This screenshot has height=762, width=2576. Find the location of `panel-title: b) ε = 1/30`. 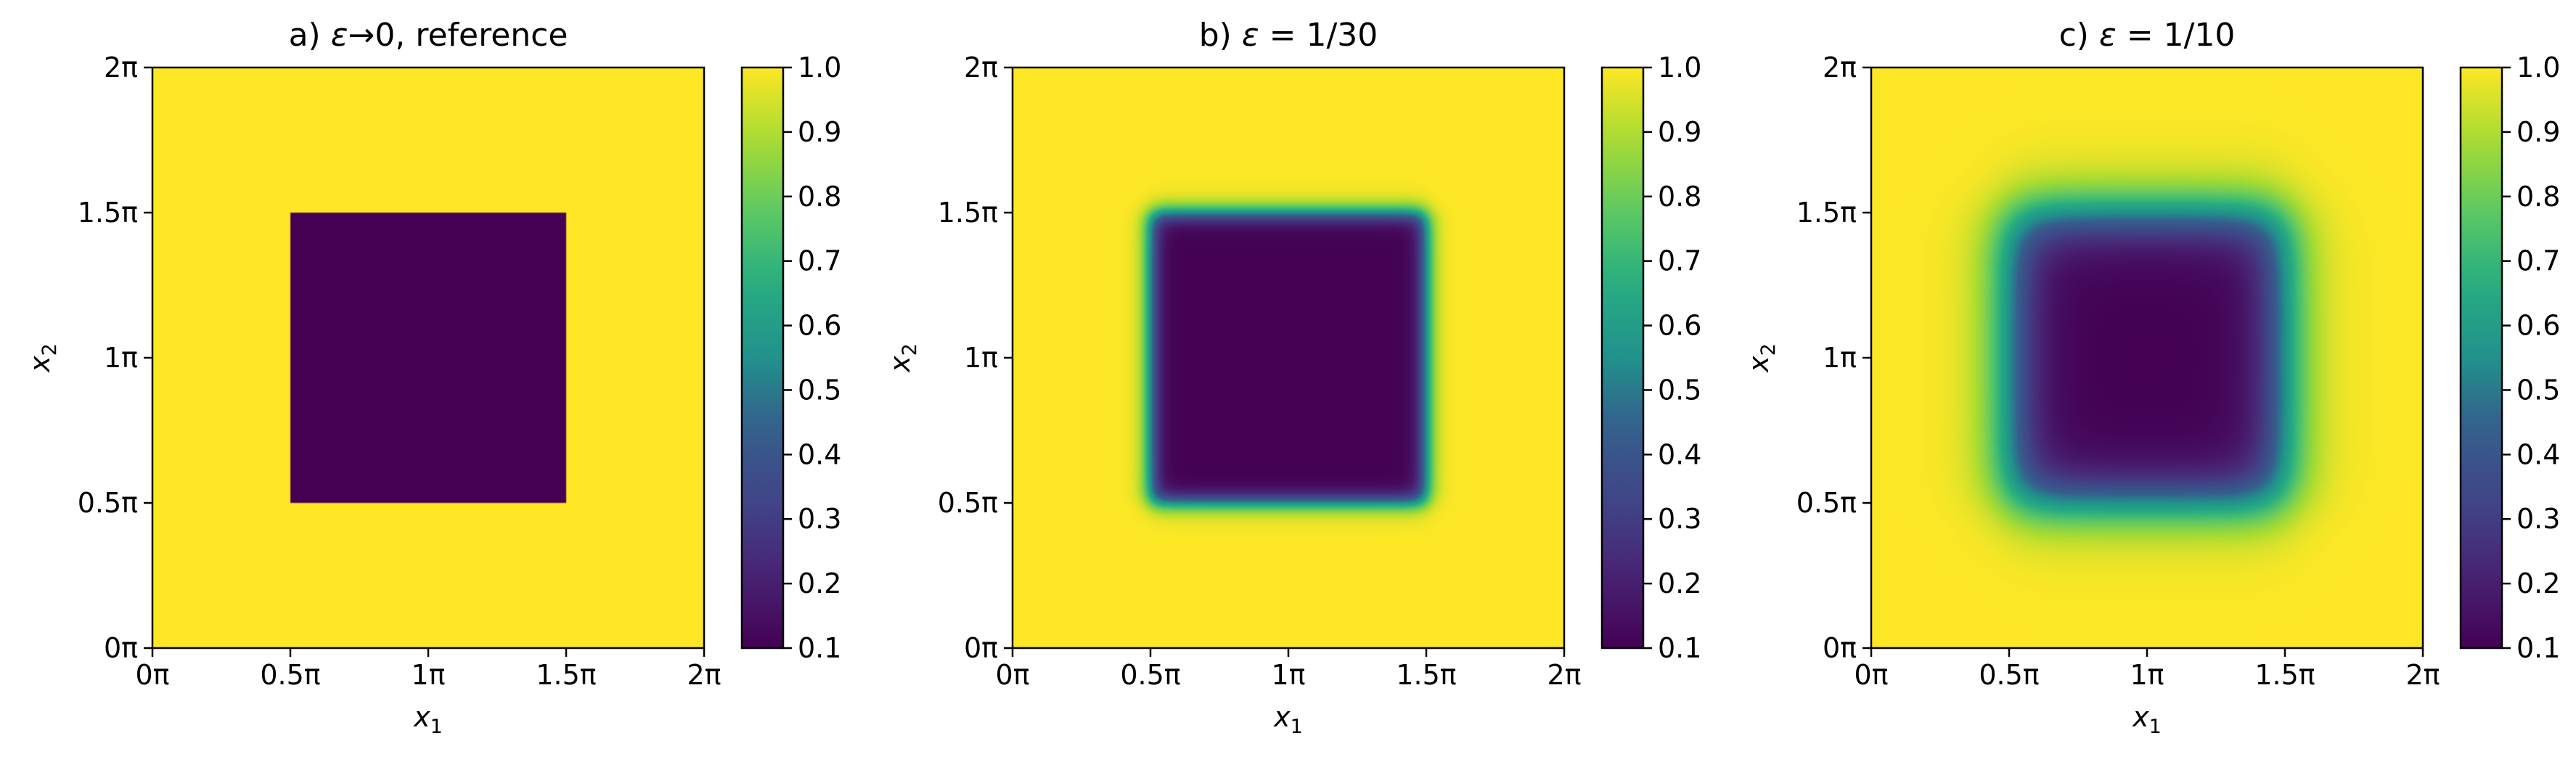

panel-title: b) ε = 1/30 is located at coordinates (1289, 35).